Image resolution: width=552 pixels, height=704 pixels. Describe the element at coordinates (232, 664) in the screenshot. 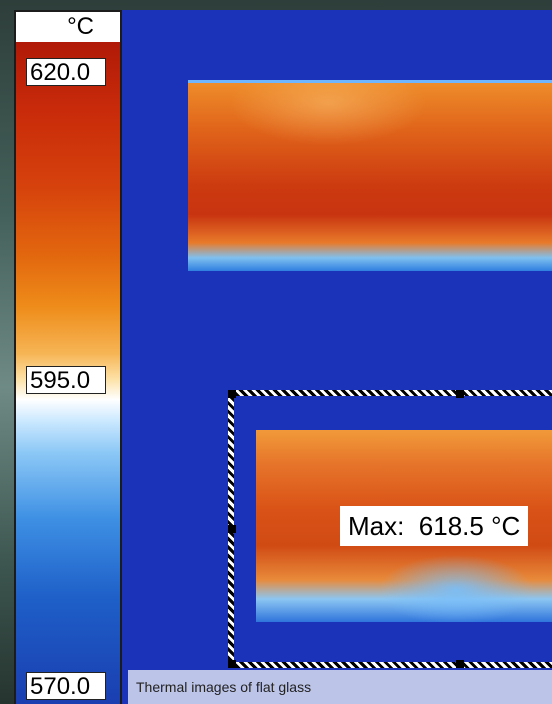

I see `selection-handle-bottom-left` at that location.